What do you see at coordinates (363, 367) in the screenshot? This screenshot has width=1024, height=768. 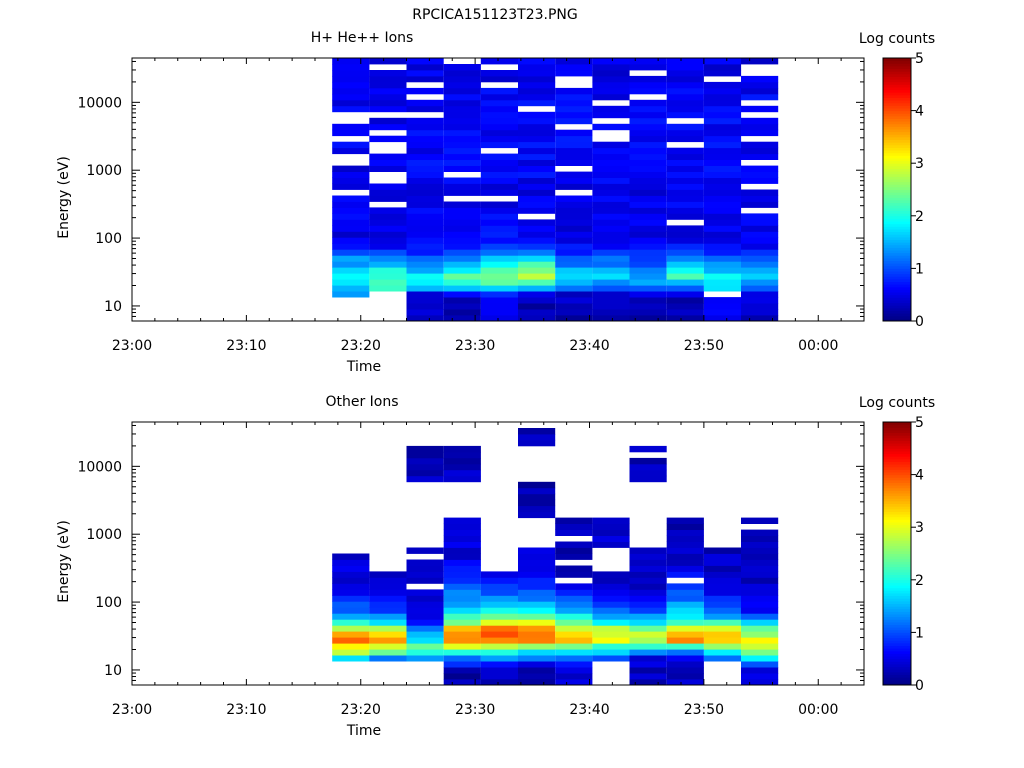 I see `x-axis-label: Time` at bounding box center [363, 367].